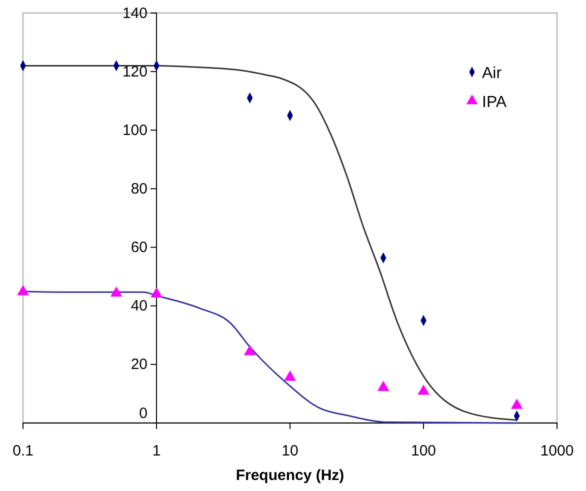  What do you see at coordinates (135, 130) in the screenshot?
I see `y-tick-label: 100` at bounding box center [135, 130].